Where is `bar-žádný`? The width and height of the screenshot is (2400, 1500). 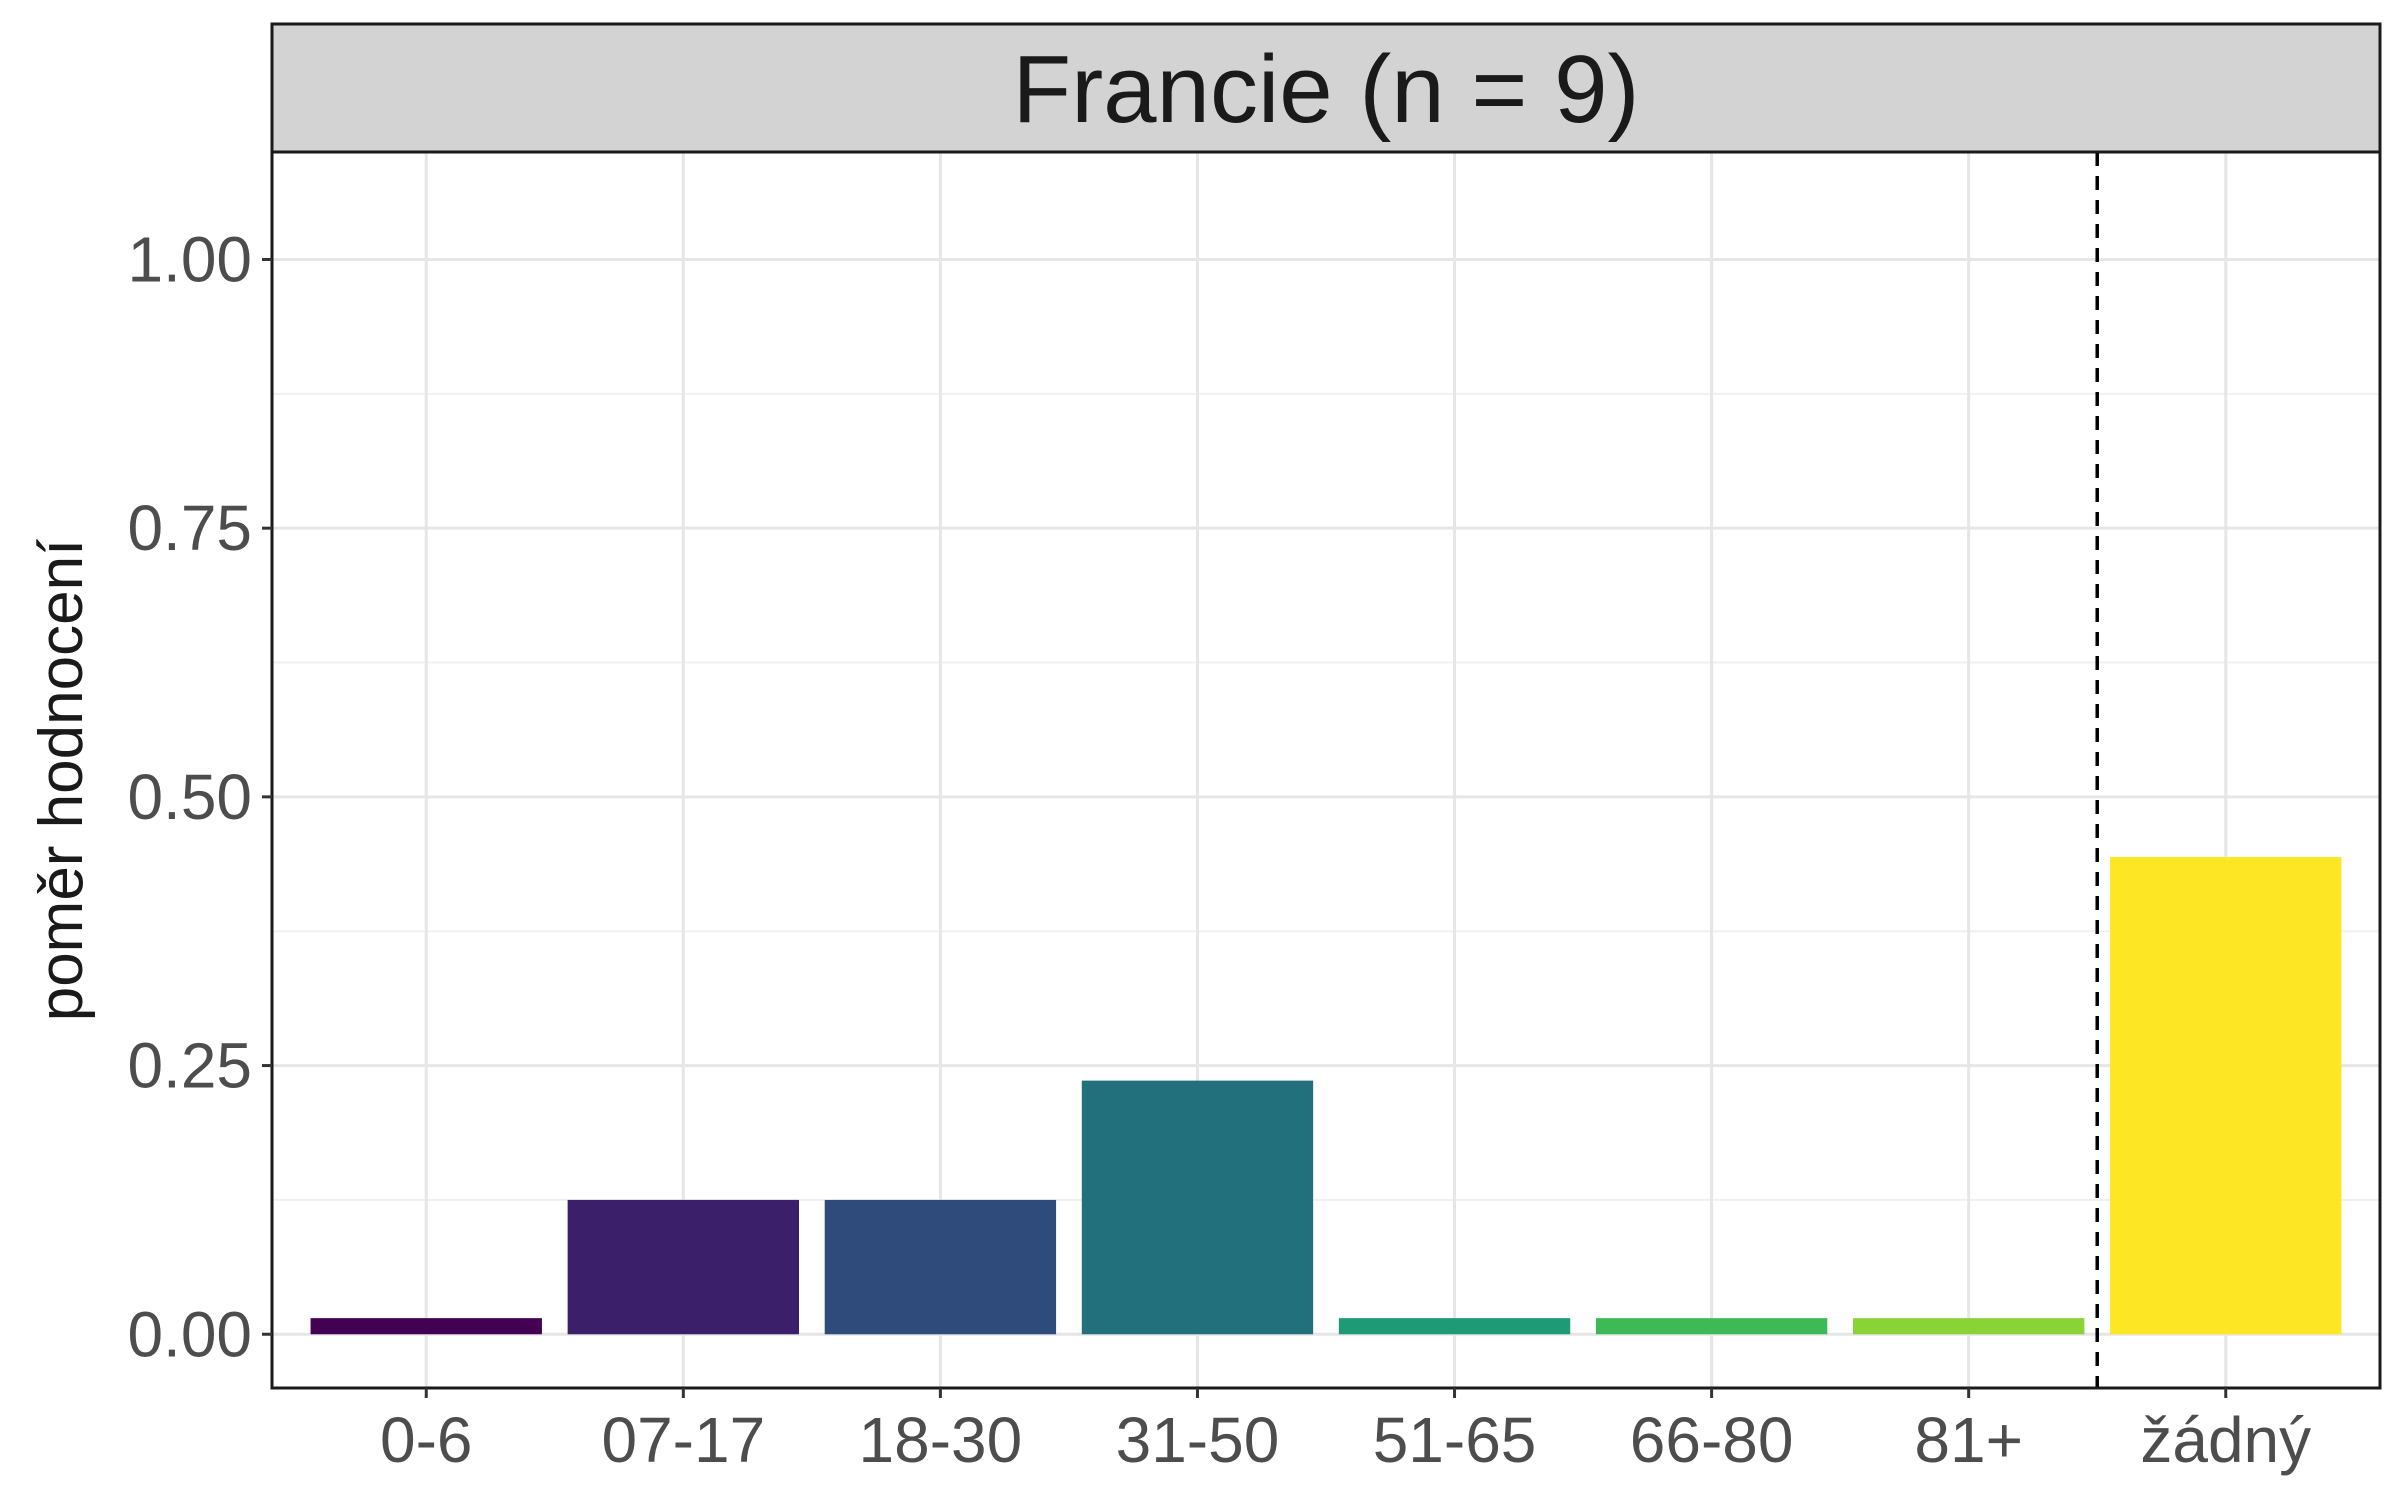 bar-žádný is located at coordinates (2226, 1096).